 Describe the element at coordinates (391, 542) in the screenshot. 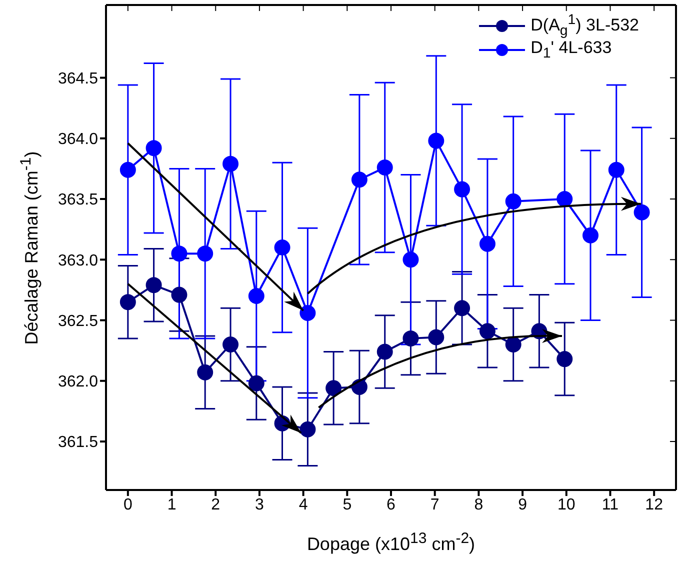

I see `x-axis-title: Dopage (x10$^{13}$ cm$^{-2}$)` at that location.